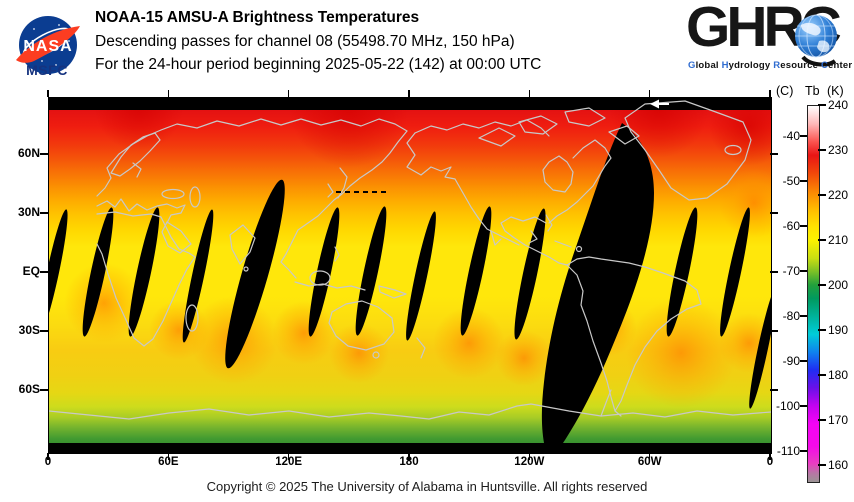  What do you see at coordinates (649, 462) in the screenshot?
I see `lon-tick-label: 60W` at bounding box center [649, 462].